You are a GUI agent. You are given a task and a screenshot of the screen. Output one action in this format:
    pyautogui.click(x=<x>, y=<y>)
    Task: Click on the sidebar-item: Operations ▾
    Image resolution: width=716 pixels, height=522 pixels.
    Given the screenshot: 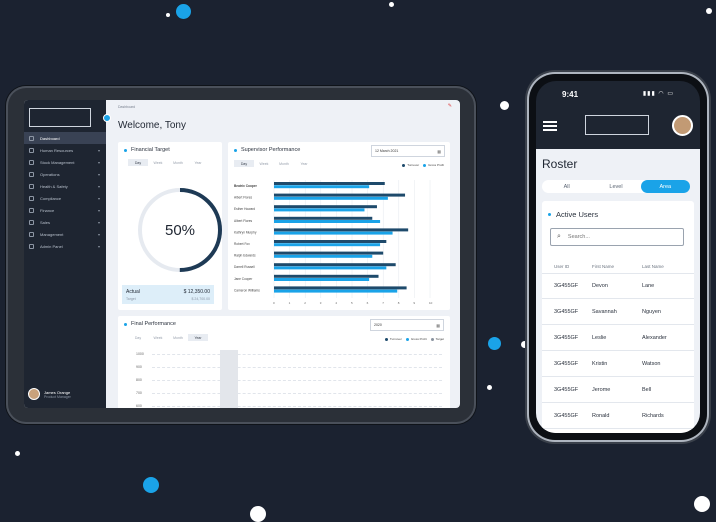 What is the action you would take?
    pyautogui.click(x=65, y=174)
    